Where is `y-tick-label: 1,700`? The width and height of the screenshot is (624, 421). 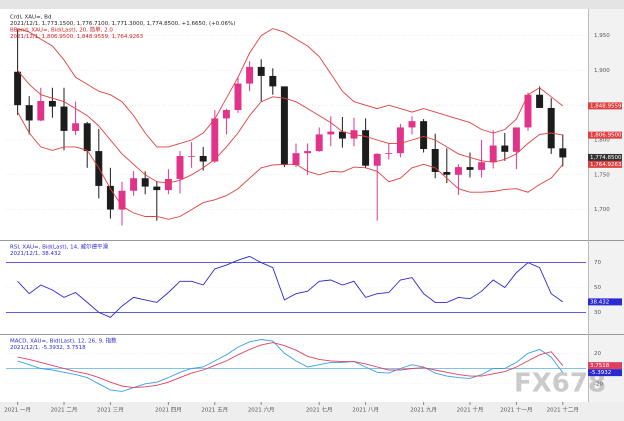 y-tick-label: 1,700 is located at coordinates (602, 210).